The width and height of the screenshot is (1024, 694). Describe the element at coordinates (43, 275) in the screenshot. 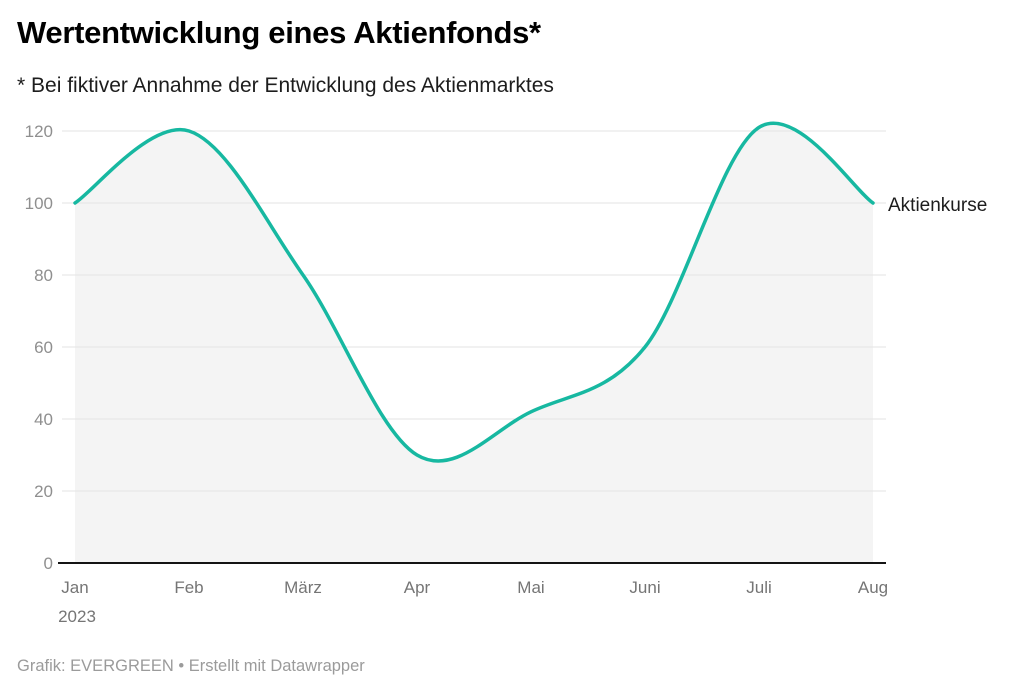

I see `y-axis-tick-label: 80` at that location.